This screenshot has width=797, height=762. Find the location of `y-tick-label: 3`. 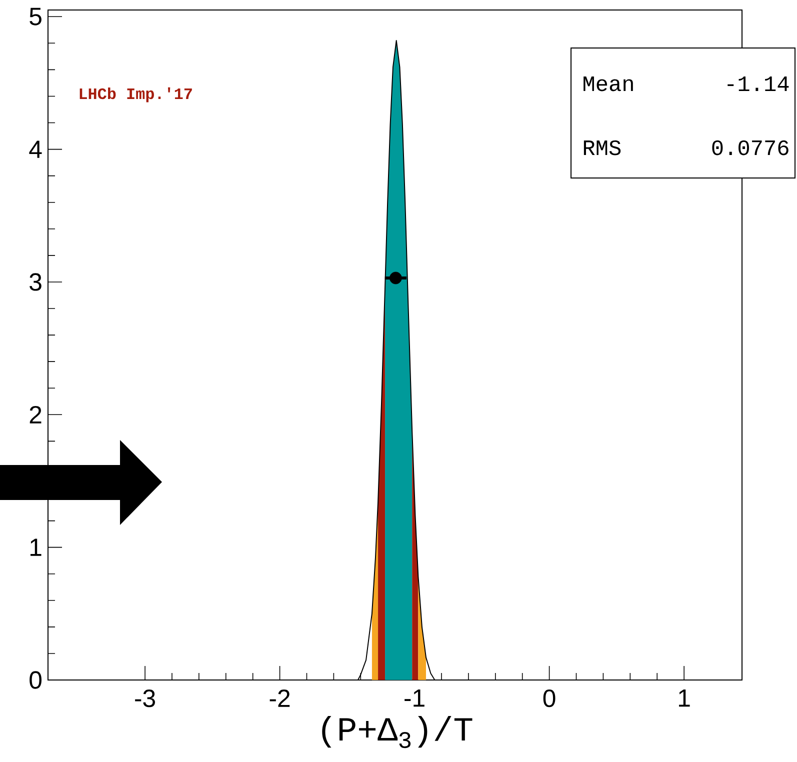

y-tick-label: 3 is located at coordinates (36, 282).